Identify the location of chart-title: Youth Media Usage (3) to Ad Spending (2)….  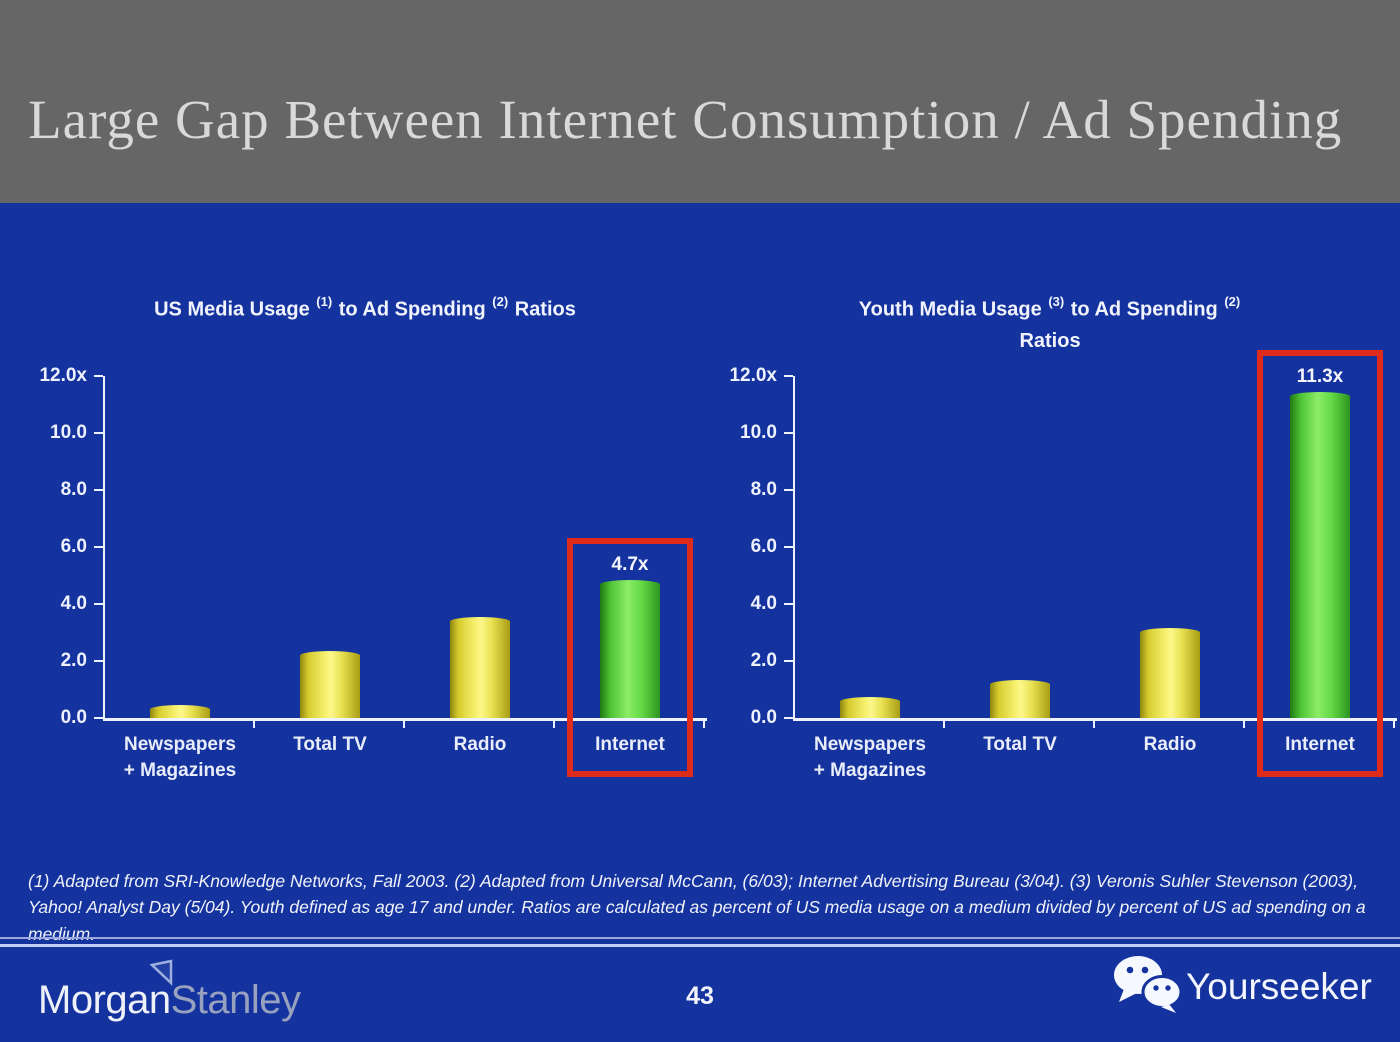
(1050, 325).